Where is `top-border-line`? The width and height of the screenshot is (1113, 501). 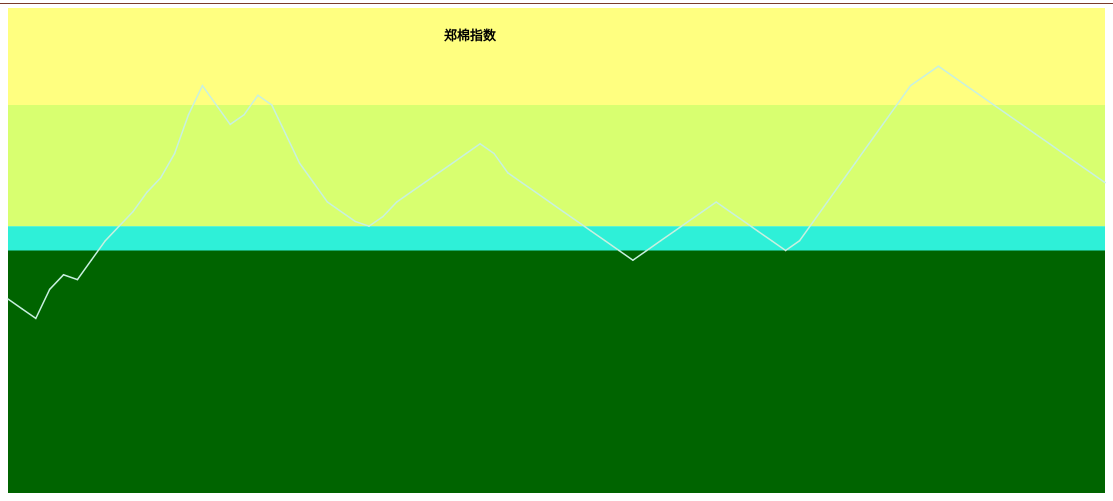
top-border-line is located at coordinates (556, 3).